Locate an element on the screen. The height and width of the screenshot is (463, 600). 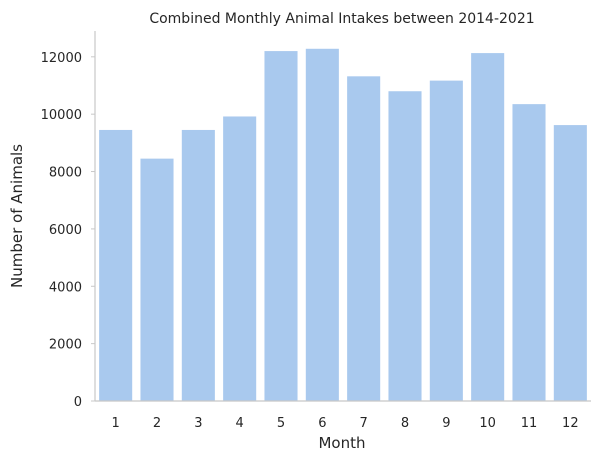
x-tick-label: 4 is located at coordinates (240, 423).